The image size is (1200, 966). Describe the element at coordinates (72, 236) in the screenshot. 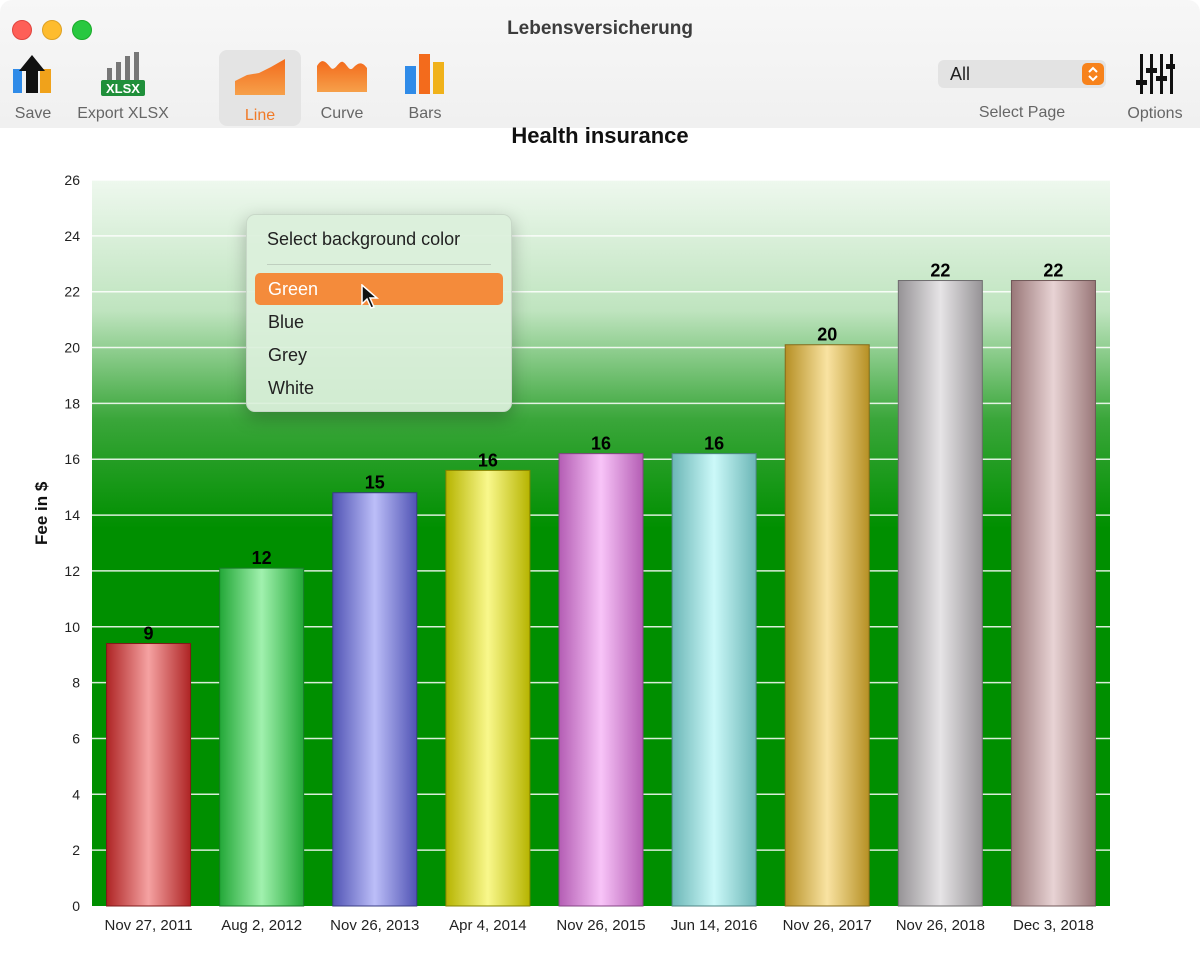

I see `y-tick-label: 24` at that location.